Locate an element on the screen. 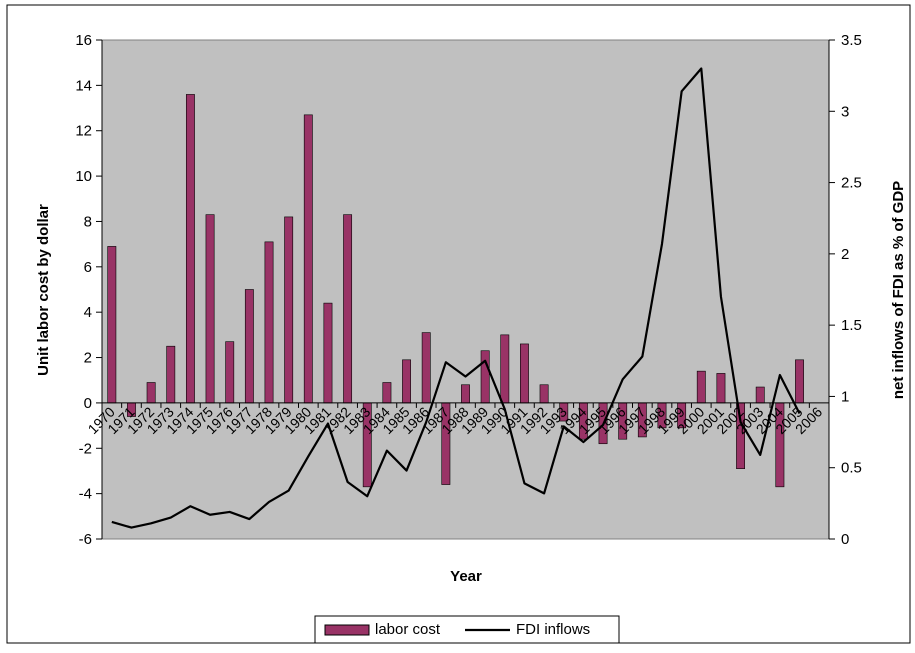 This screenshot has height=653, width=915. bar-labor-cost-1982 is located at coordinates (348, 309).